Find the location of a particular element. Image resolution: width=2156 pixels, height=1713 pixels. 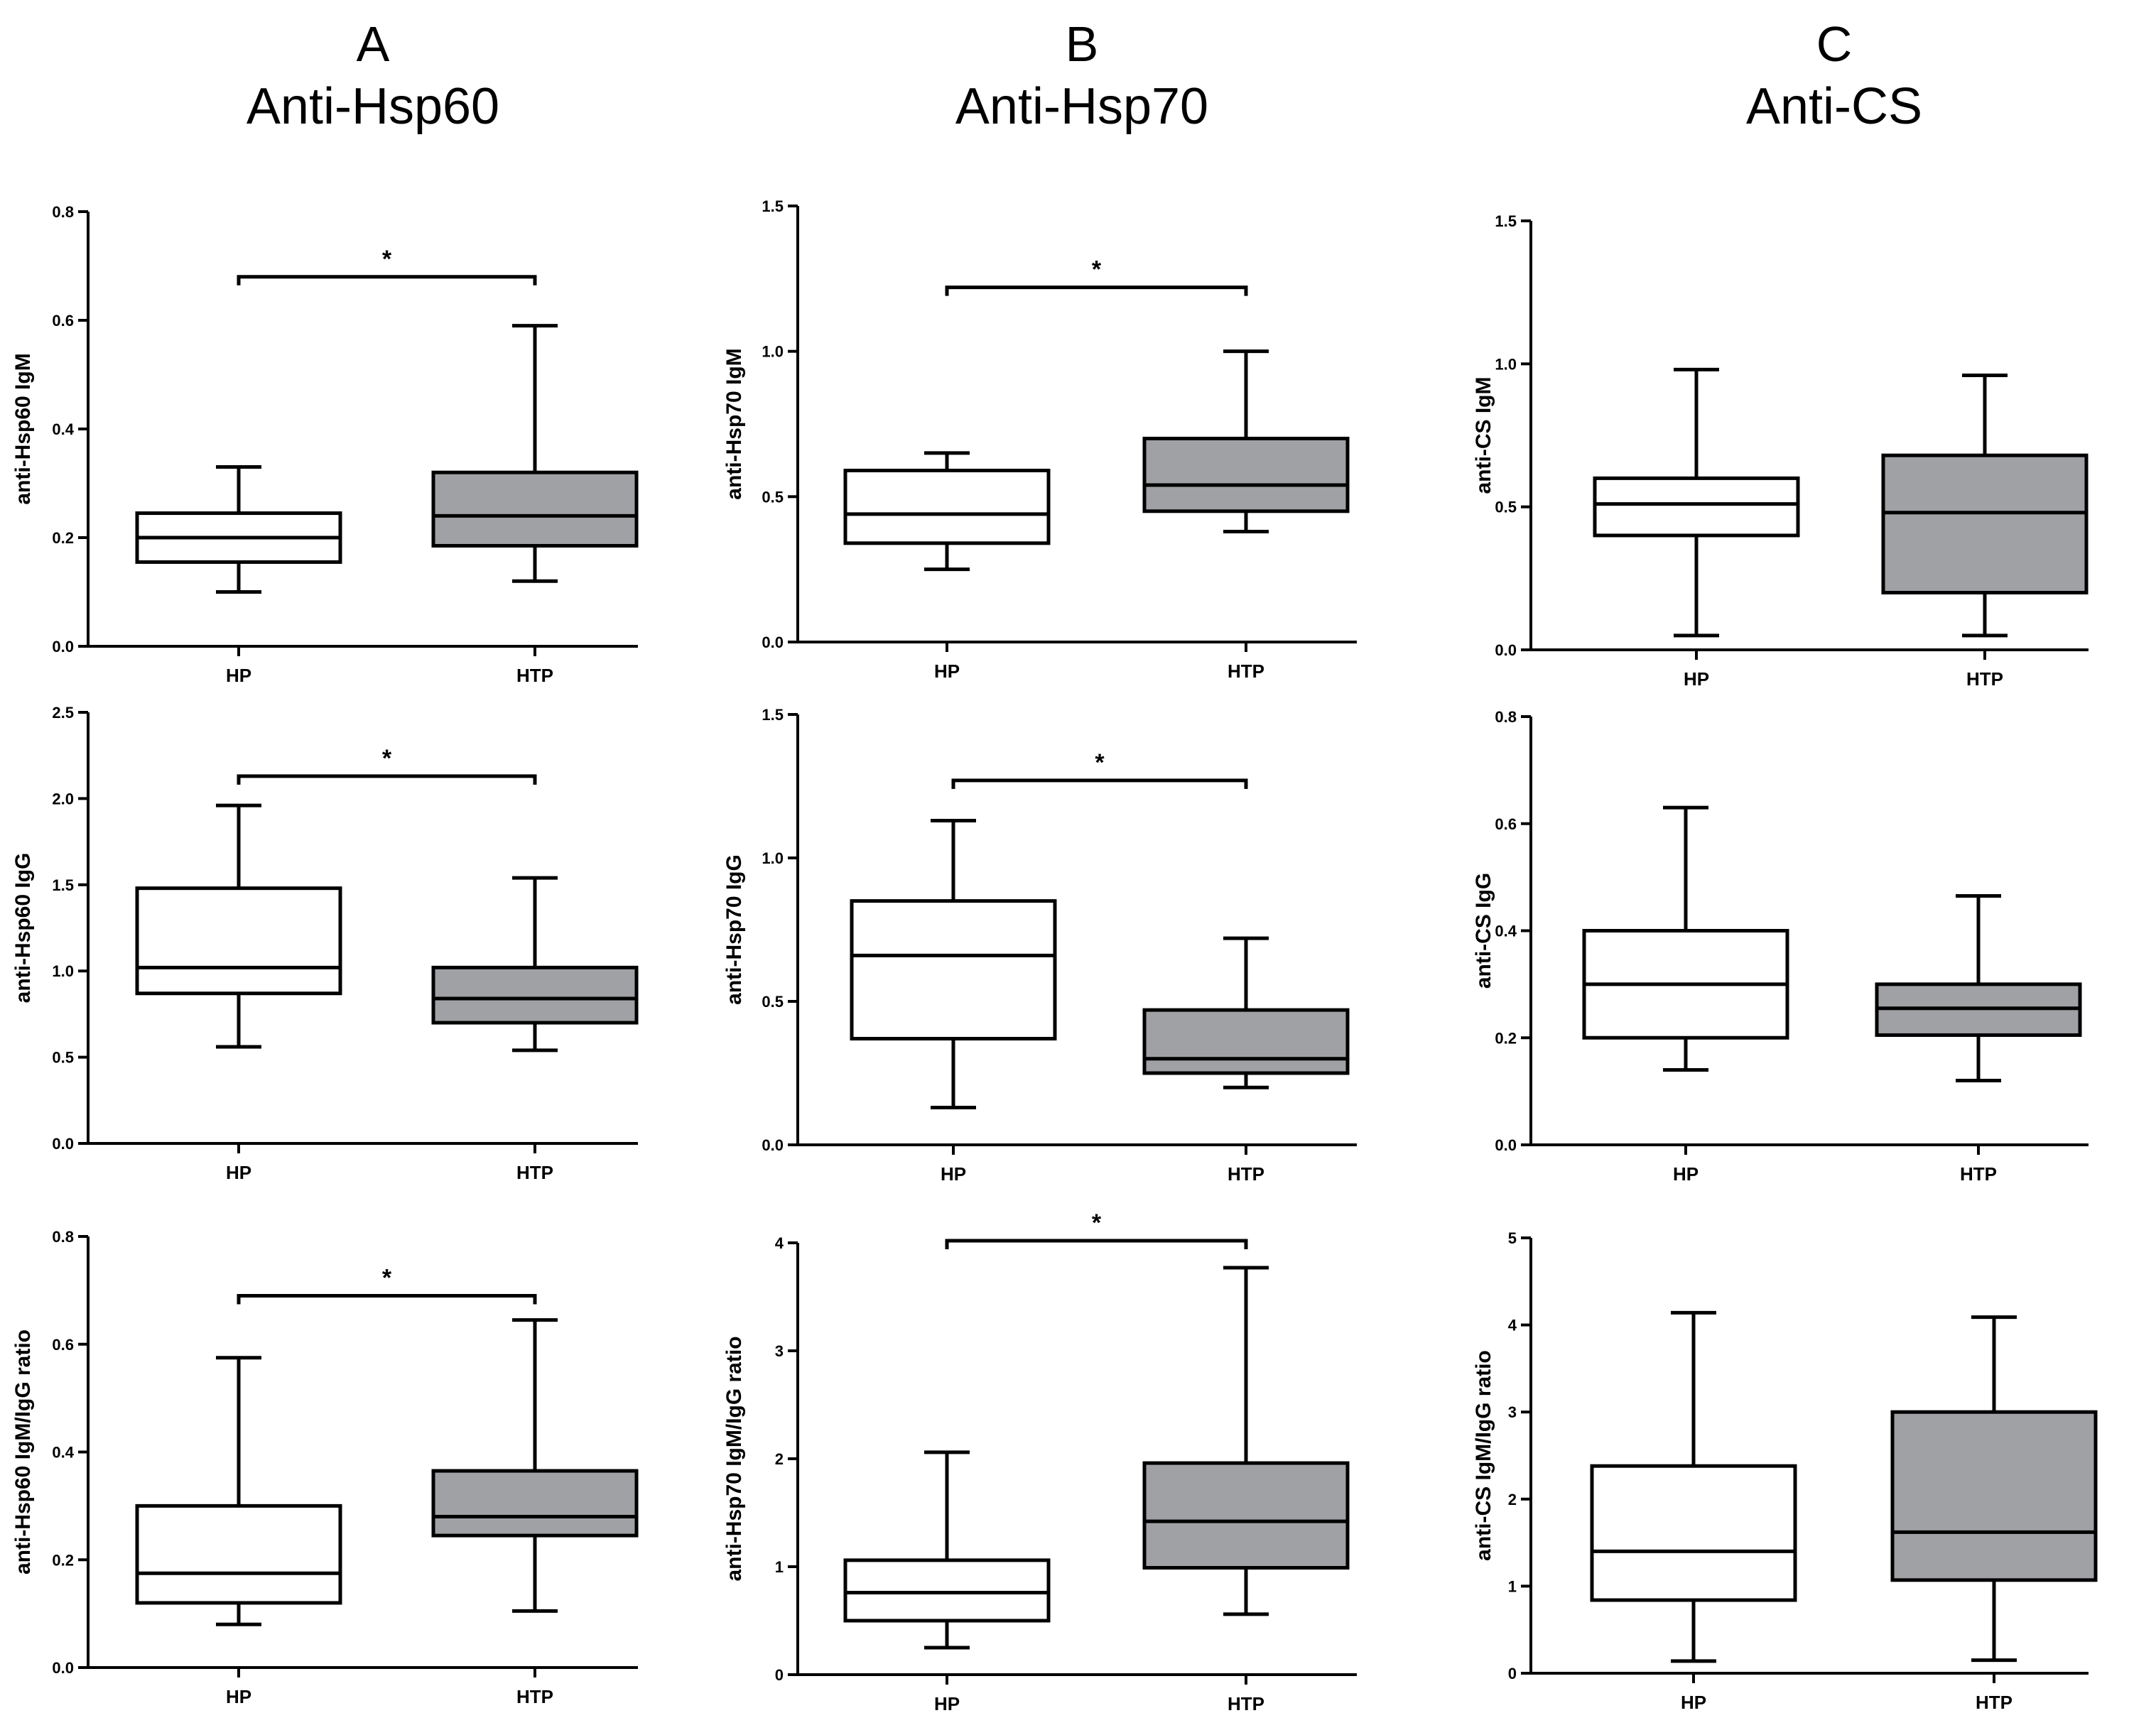

y-axis-label: anti-Hsp70 IgM/IgG ratio is located at coordinates (734, 1458).